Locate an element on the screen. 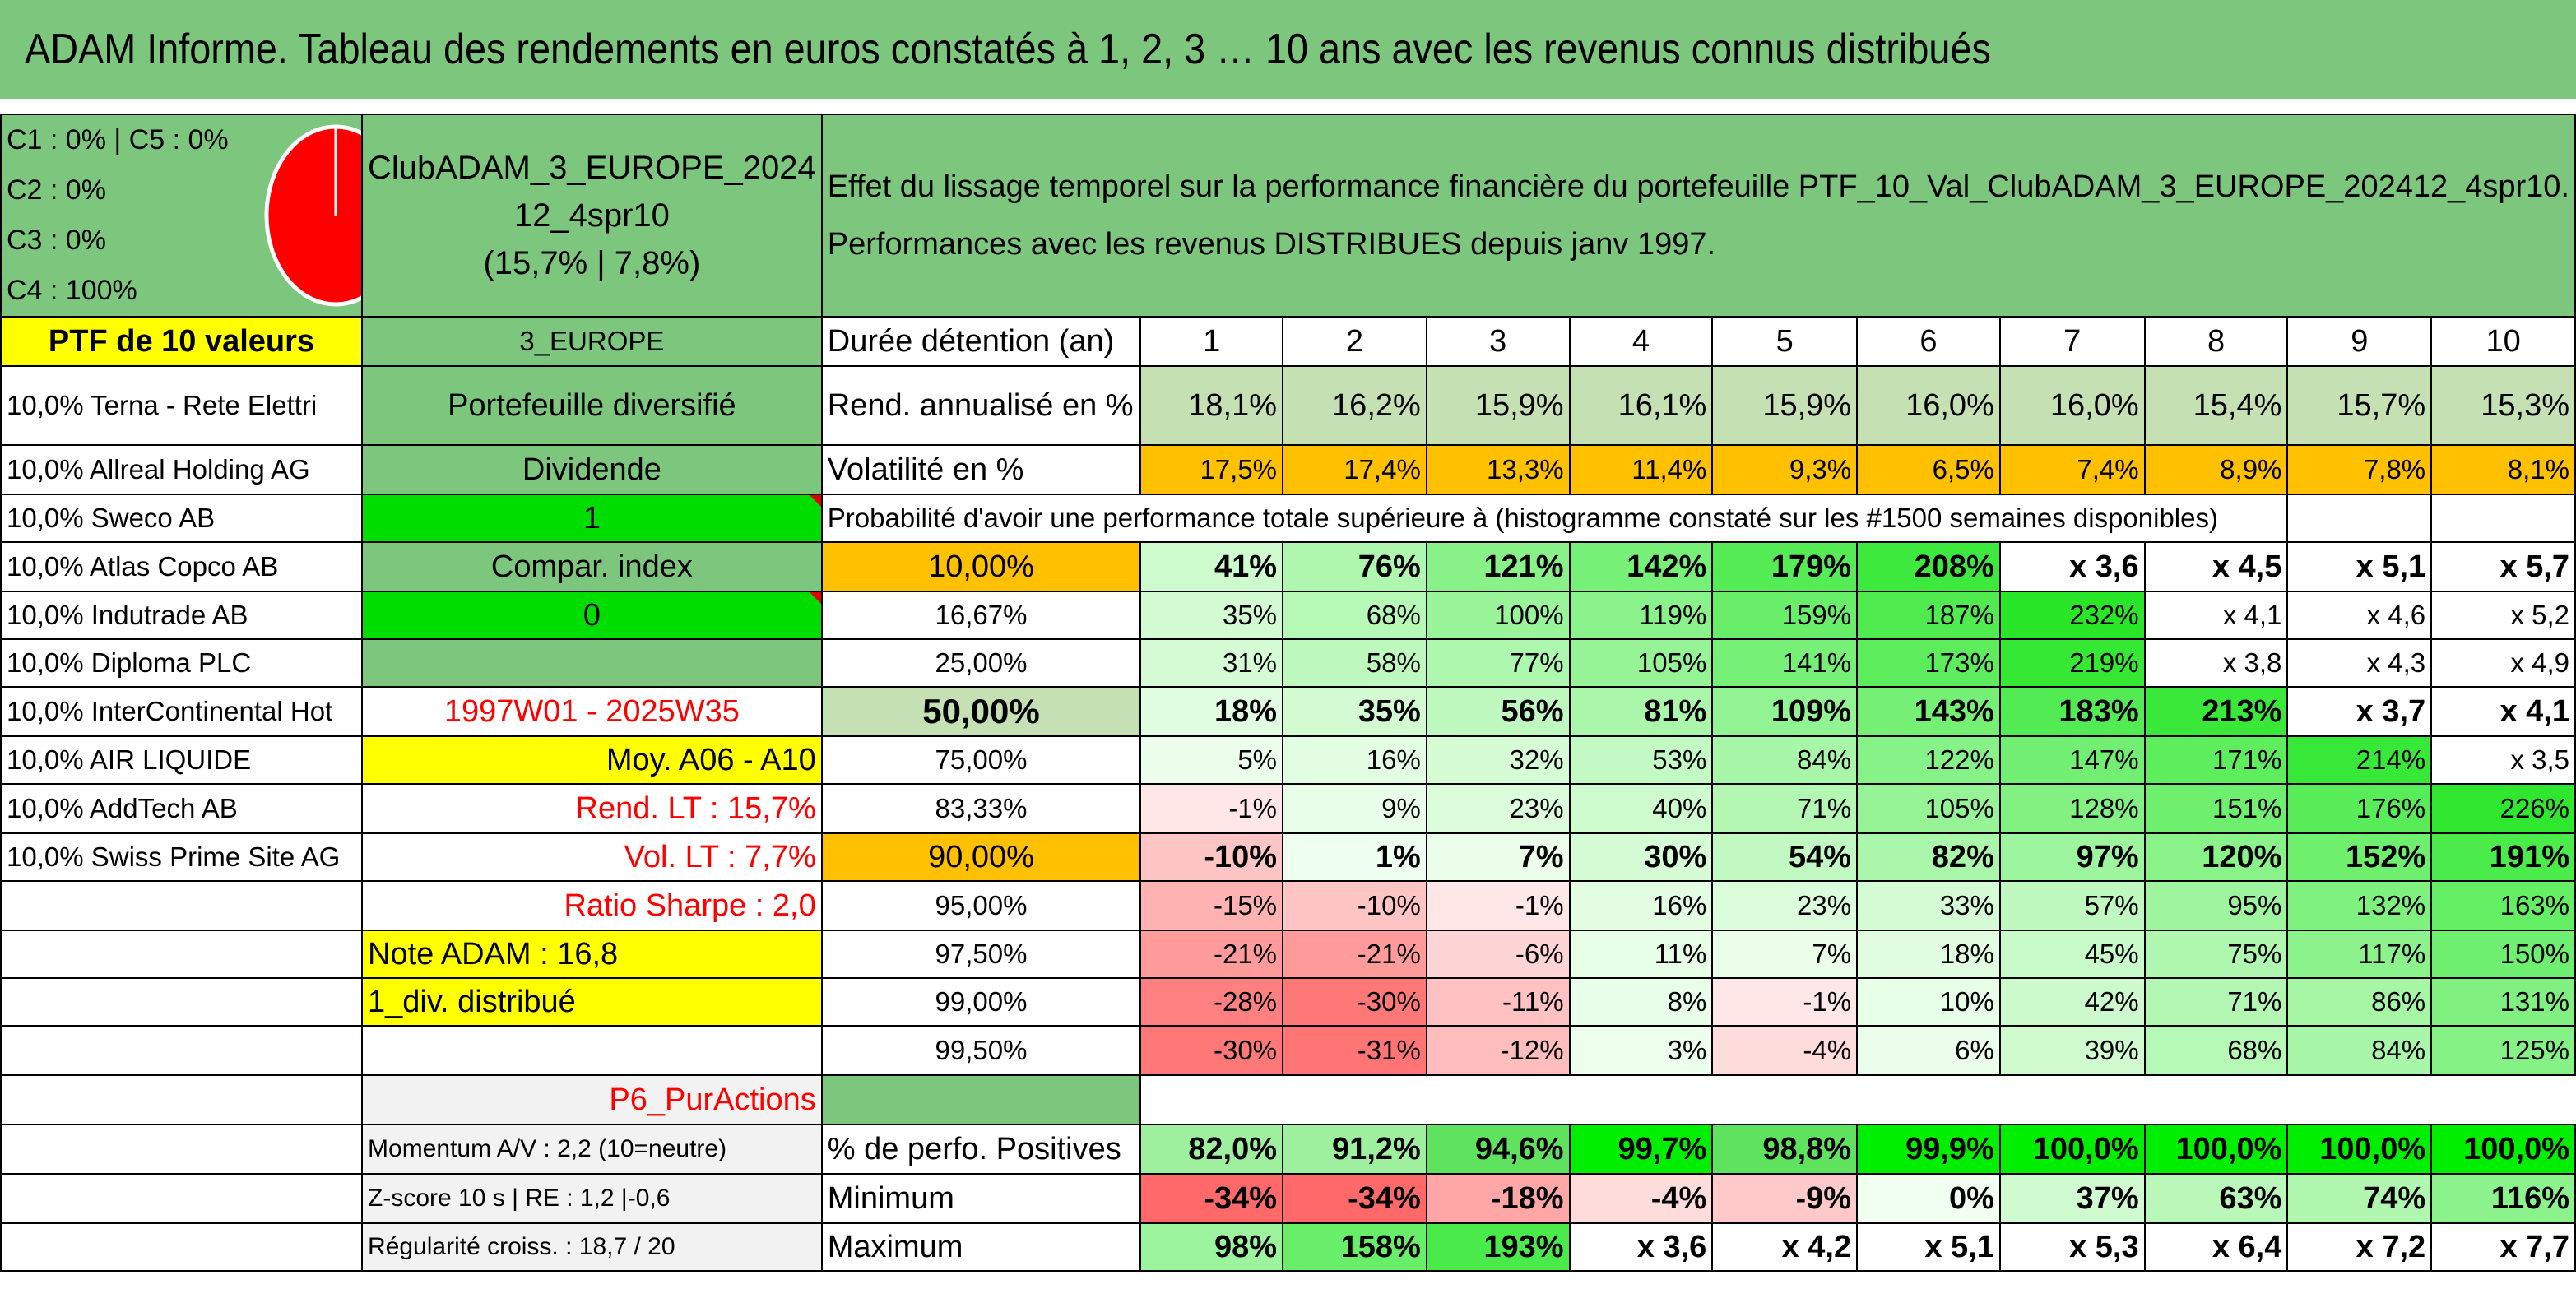 The image size is (2576, 1289). holding-name: 10,0% Swiss Prime Site AG is located at coordinates (182, 857).